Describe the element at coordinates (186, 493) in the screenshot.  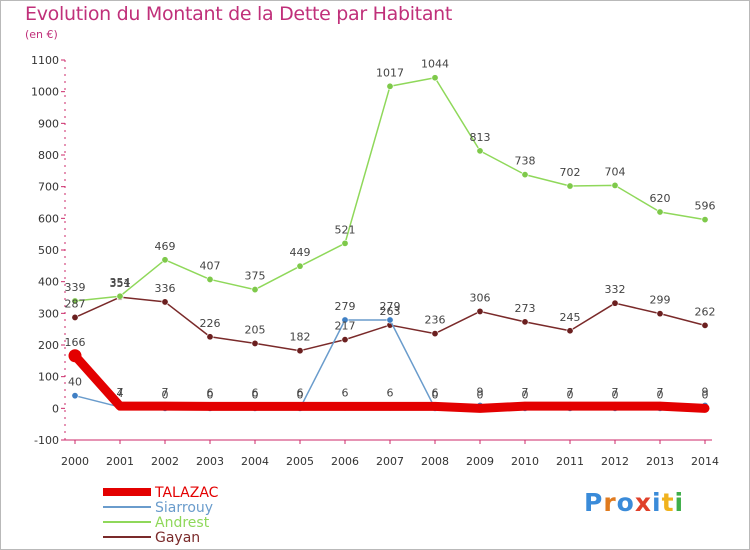
I see `legend-label: TALAZAC` at that location.